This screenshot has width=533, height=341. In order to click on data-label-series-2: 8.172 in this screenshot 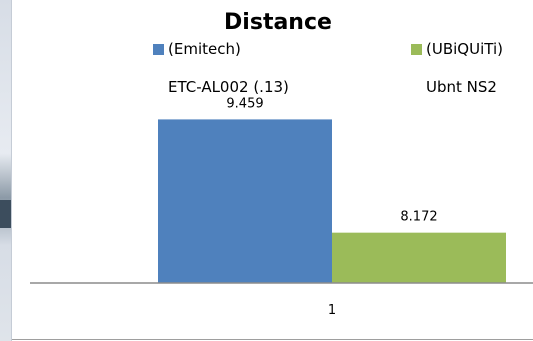, I will do `click(418, 217)`.